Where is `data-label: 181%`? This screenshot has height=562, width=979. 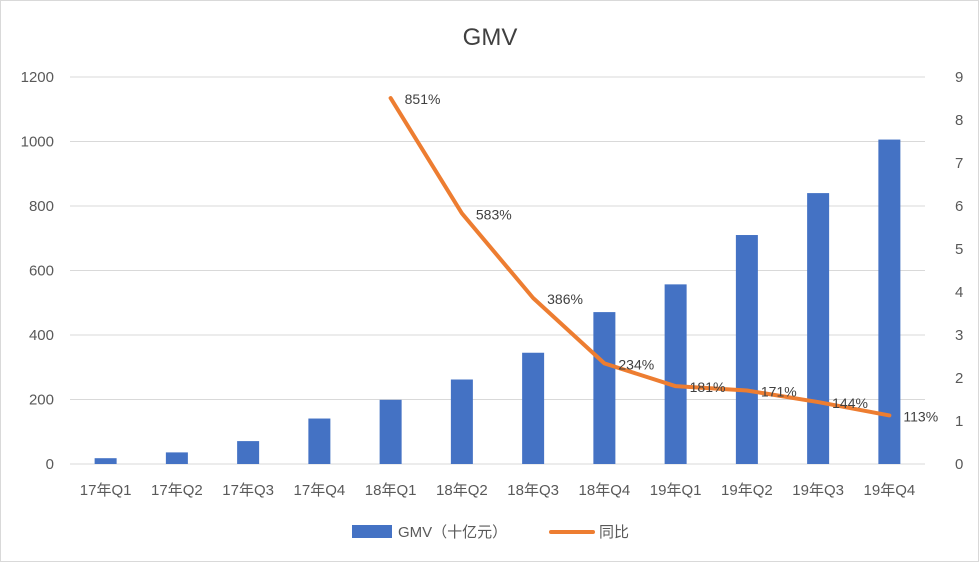
data-label: 181% is located at coordinates (708, 387).